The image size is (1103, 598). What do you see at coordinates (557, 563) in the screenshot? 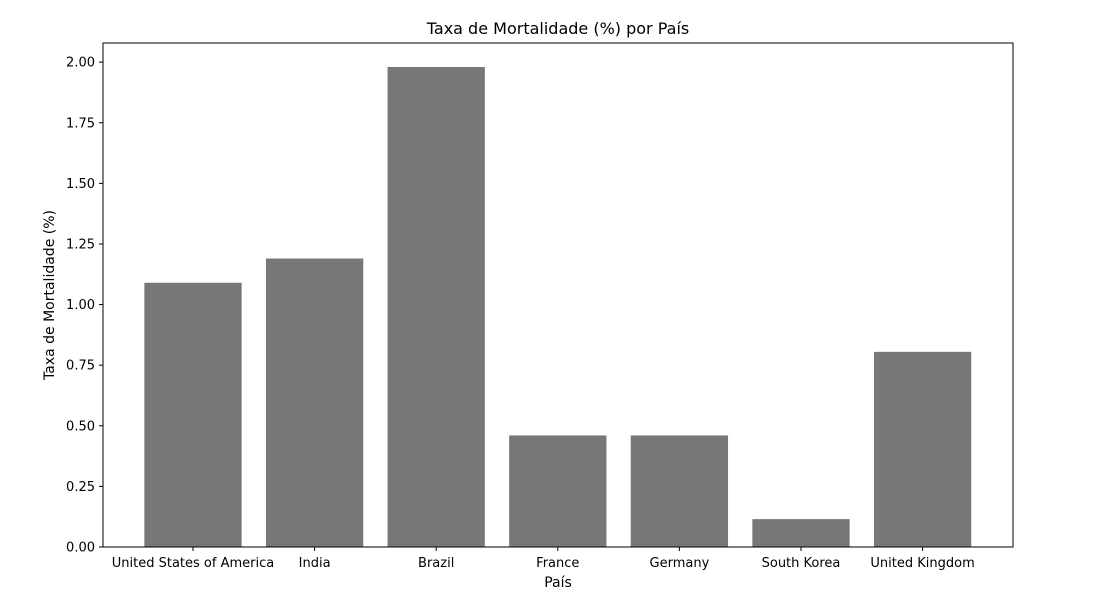
I see `x-tick-label: France` at bounding box center [557, 563].